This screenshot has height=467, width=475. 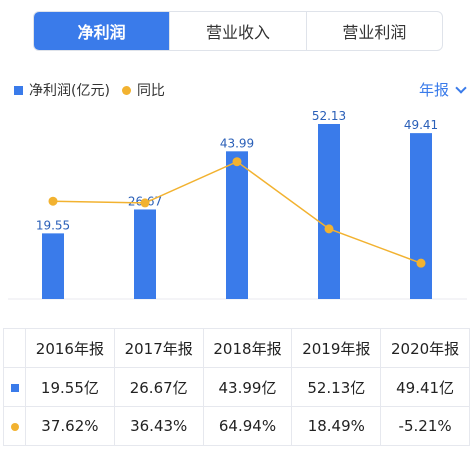 What do you see at coordinates (425, 348) in the screenshot?
I see `table-header-cell: 2020年报` at bounding box center [425, 348].